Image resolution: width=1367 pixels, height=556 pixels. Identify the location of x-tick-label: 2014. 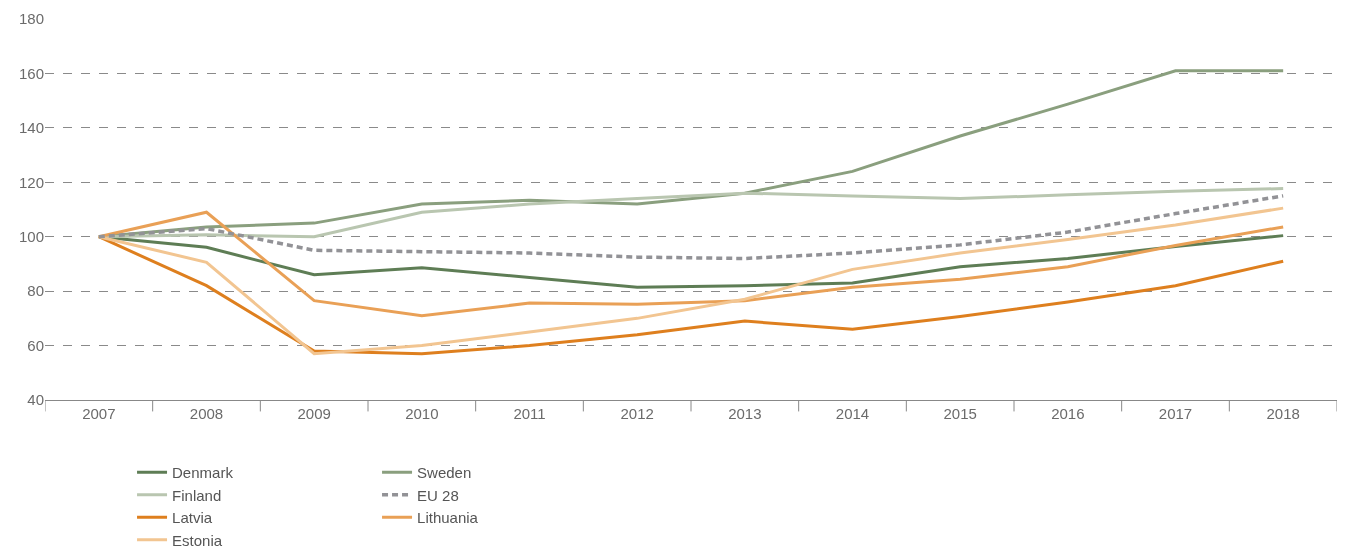
(852, 413).